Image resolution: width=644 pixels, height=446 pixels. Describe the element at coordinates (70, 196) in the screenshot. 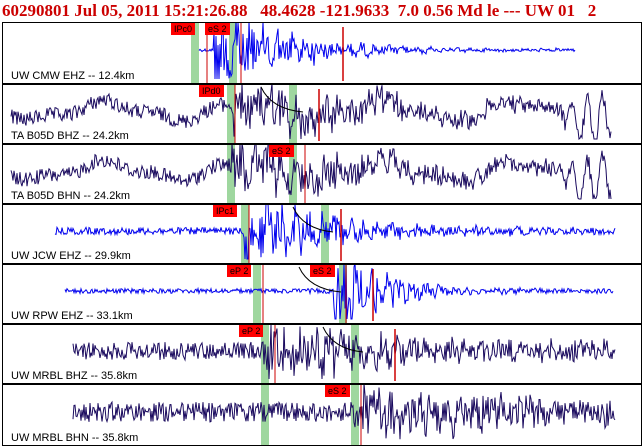

I see `station-channel-label: TA B05D BHN -- 24.2km` at that location.